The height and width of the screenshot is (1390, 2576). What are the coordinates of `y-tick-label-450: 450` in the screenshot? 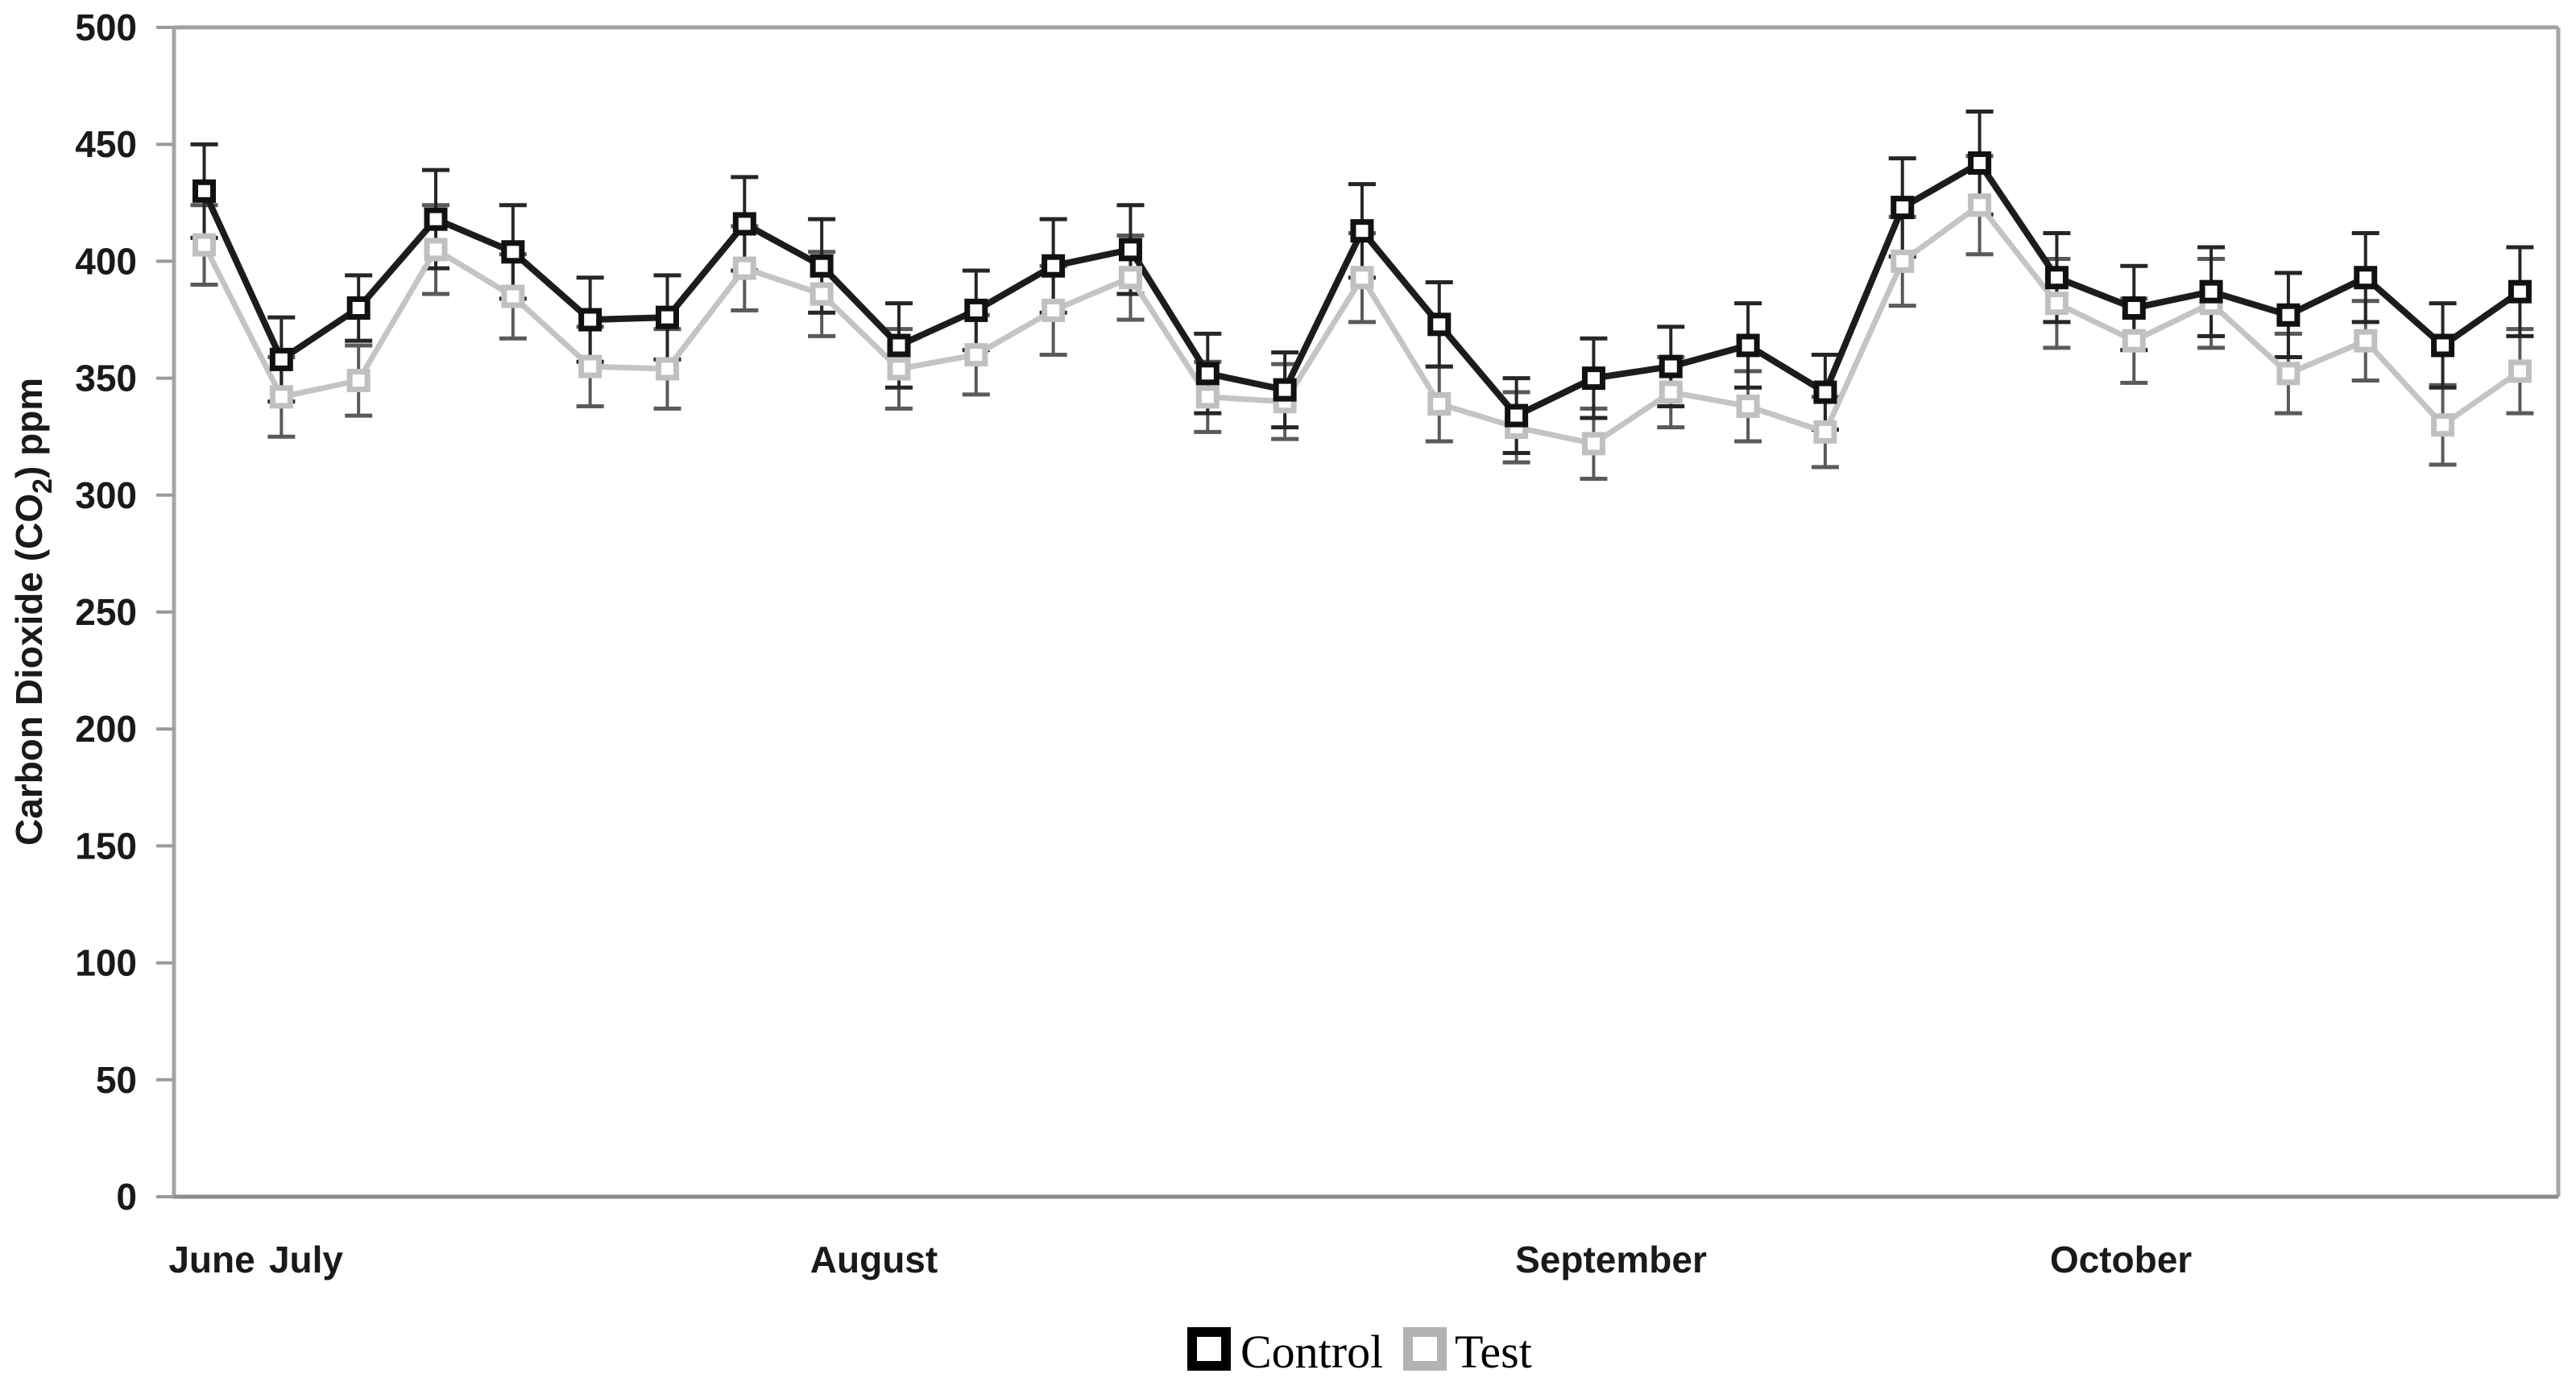 It's located at (106, 144).